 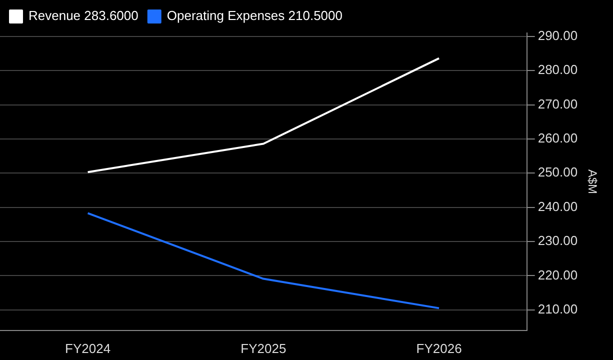 What do you see at coordinates (439, 348) in the screenshot?
I see `x-tick-label: FY2026` at bounding box center [439, 348].